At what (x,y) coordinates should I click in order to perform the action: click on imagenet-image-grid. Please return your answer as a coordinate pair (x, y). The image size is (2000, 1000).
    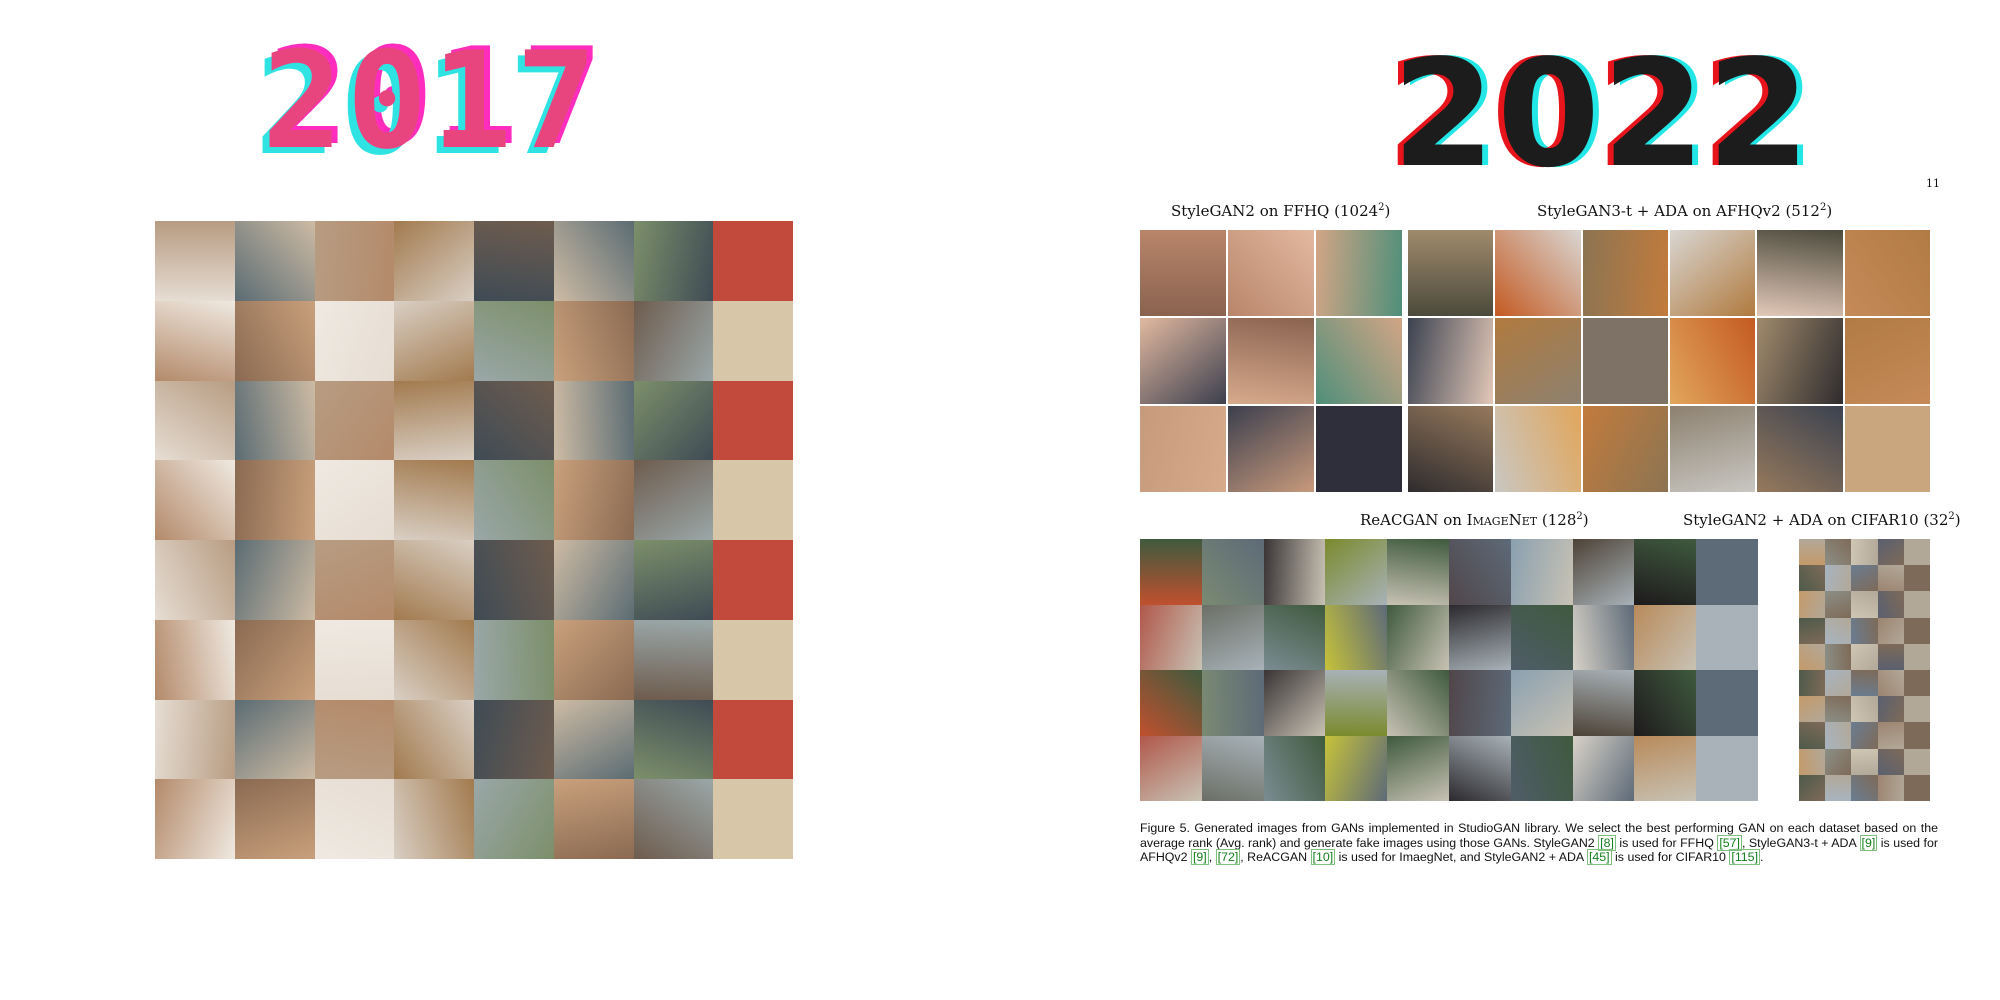
    Looking at the image, I should click on (1449, 670).